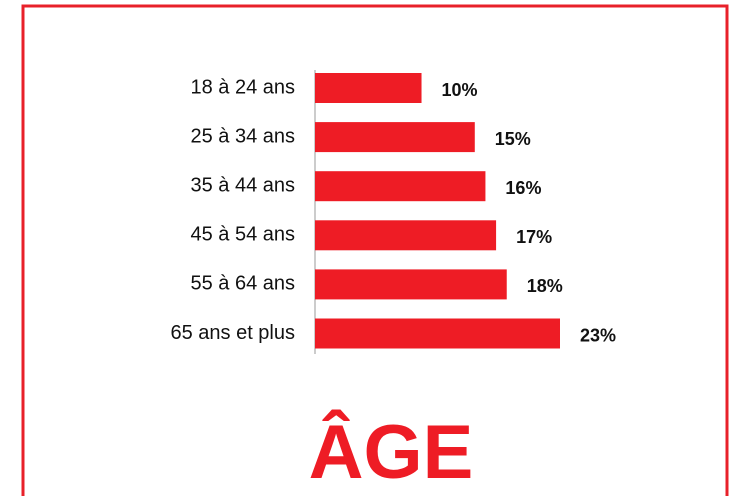 The height and width of the screenshot is (496, 749). I want to click on chart-title: ÂGE, so click(391, 452).